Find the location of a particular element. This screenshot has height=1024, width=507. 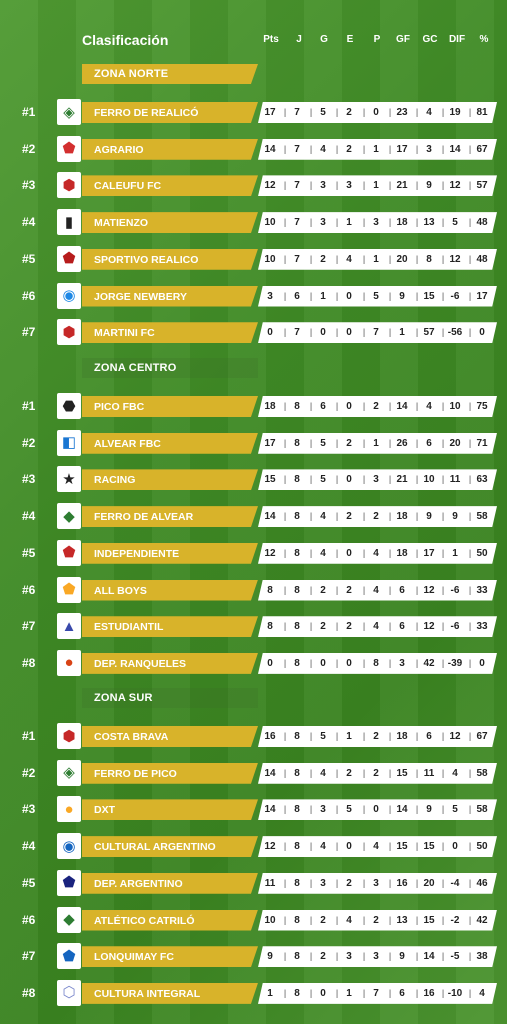

table-row: #1 ⬣ PICO FBC 18 8 6 0 2 14 4 10 75 | | | | | | | | is located at coordinates (253, 406).